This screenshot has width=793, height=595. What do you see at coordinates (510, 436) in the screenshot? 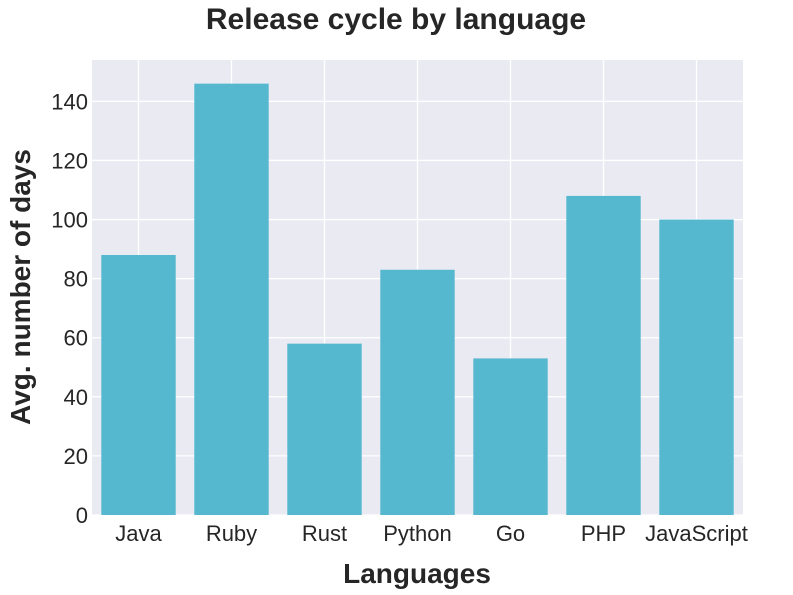
I see `bar-go` at bounding box center [510, 436].